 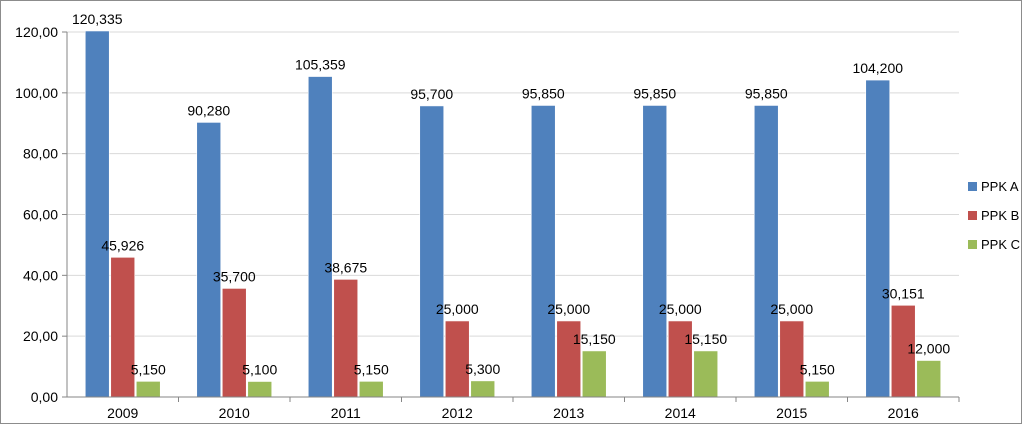 What do you see at coordinates (36, 93) in the screenshot?
I see `y-tick-label: 100,00` at bounding box center [36, 93].